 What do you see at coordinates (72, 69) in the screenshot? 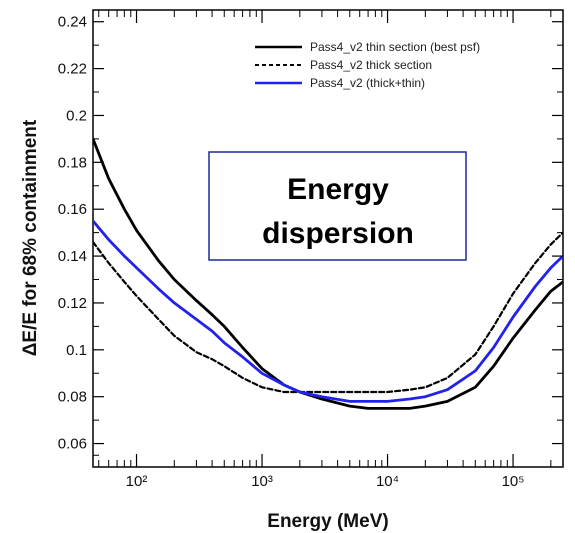
I see `y-tick-label: 0.22` at bounding box center [72, 69].